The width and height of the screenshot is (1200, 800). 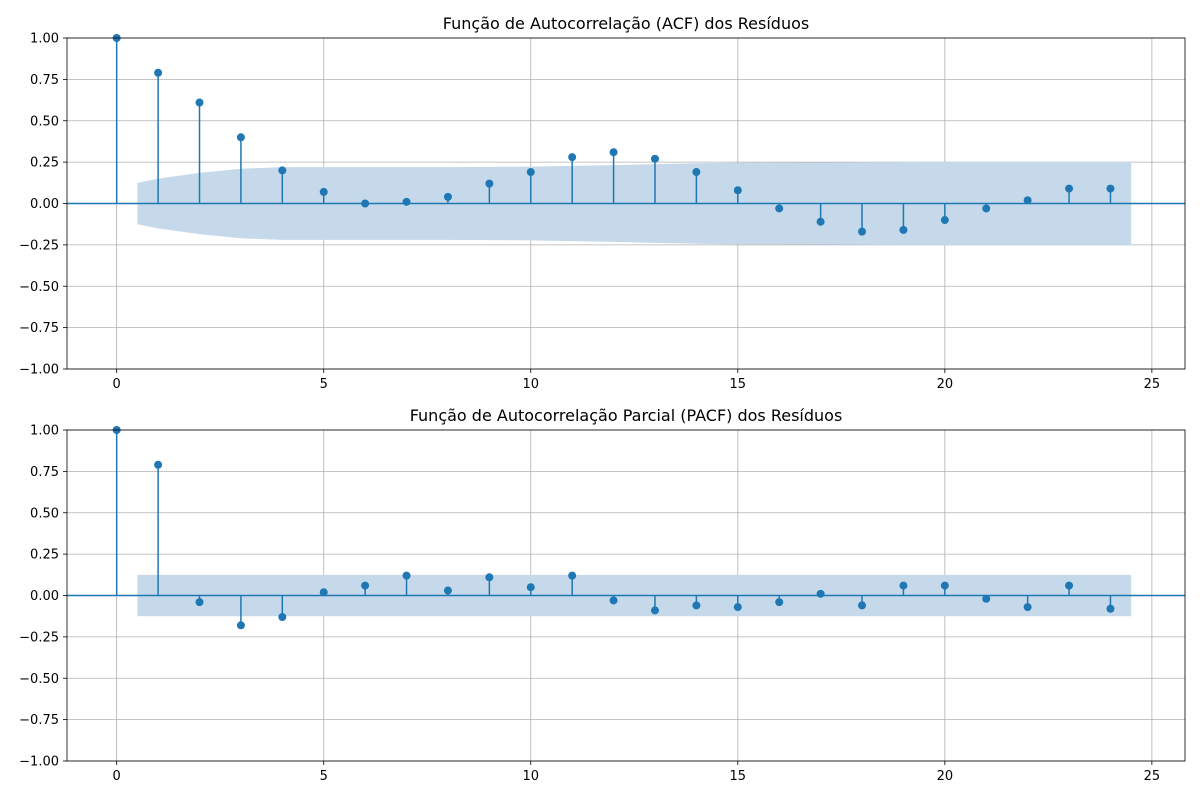 I want to click on acf-y-tick-label: −0.25, so click(x=39, y=245).